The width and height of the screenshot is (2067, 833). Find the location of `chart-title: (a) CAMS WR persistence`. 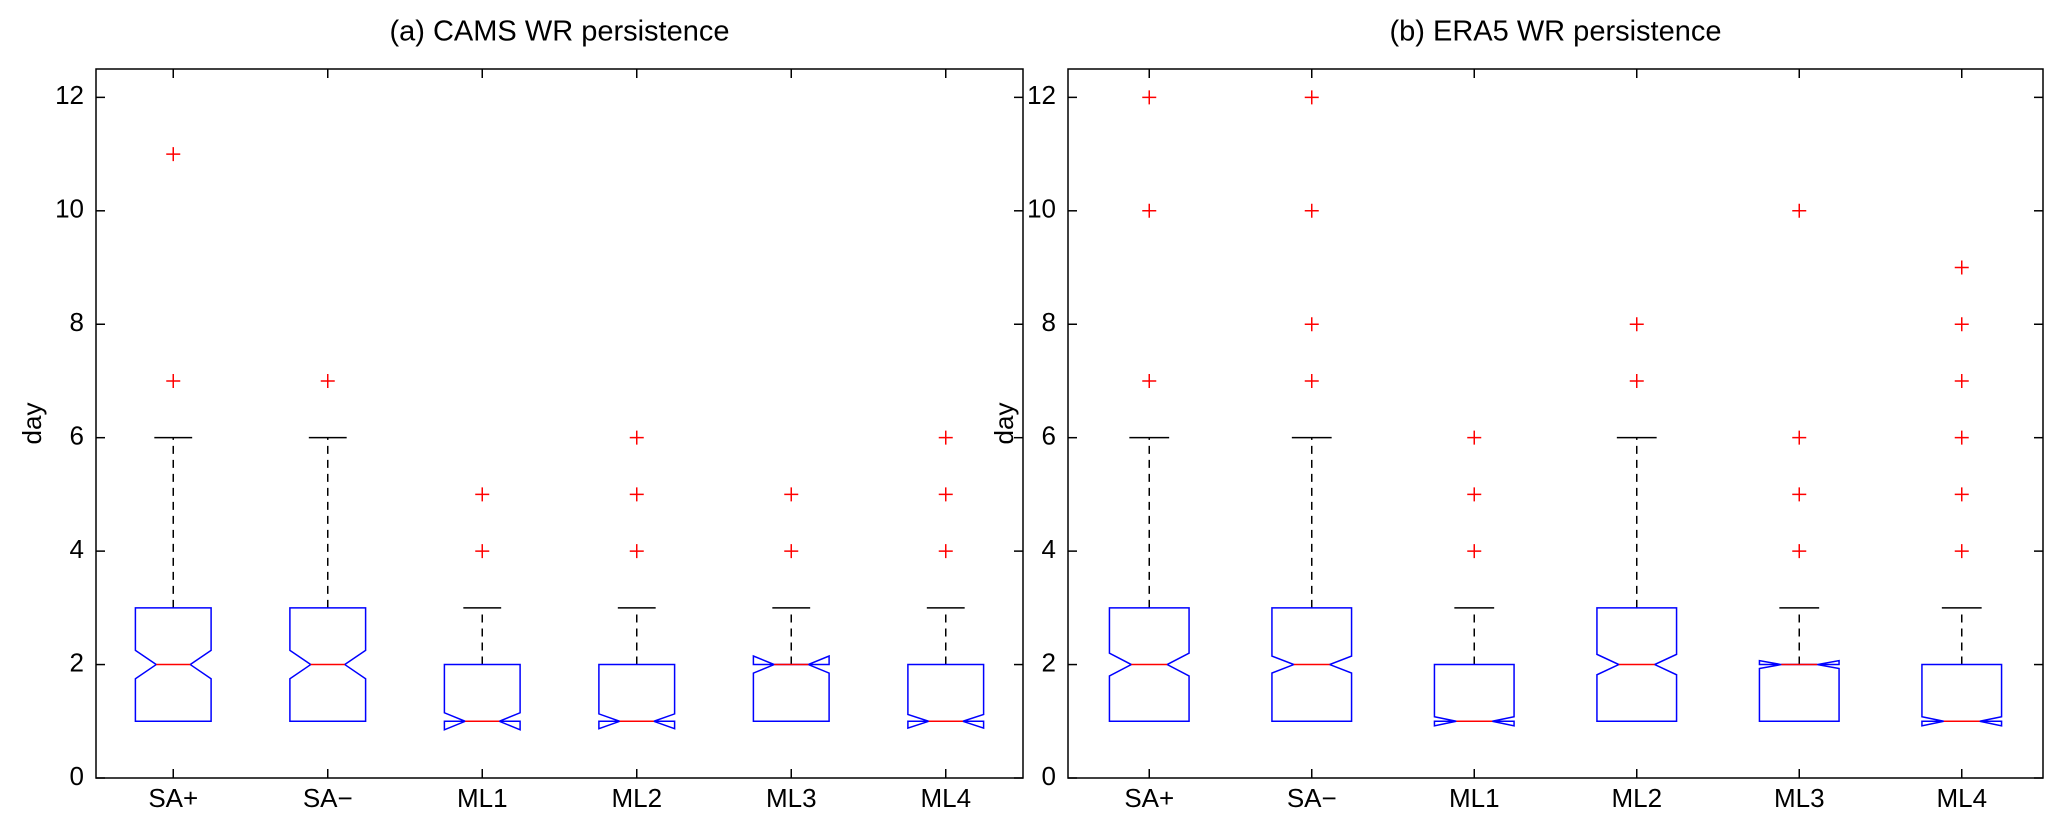

chart-title: (a) CAMS WR persistence is located at coordinates (559, 32).